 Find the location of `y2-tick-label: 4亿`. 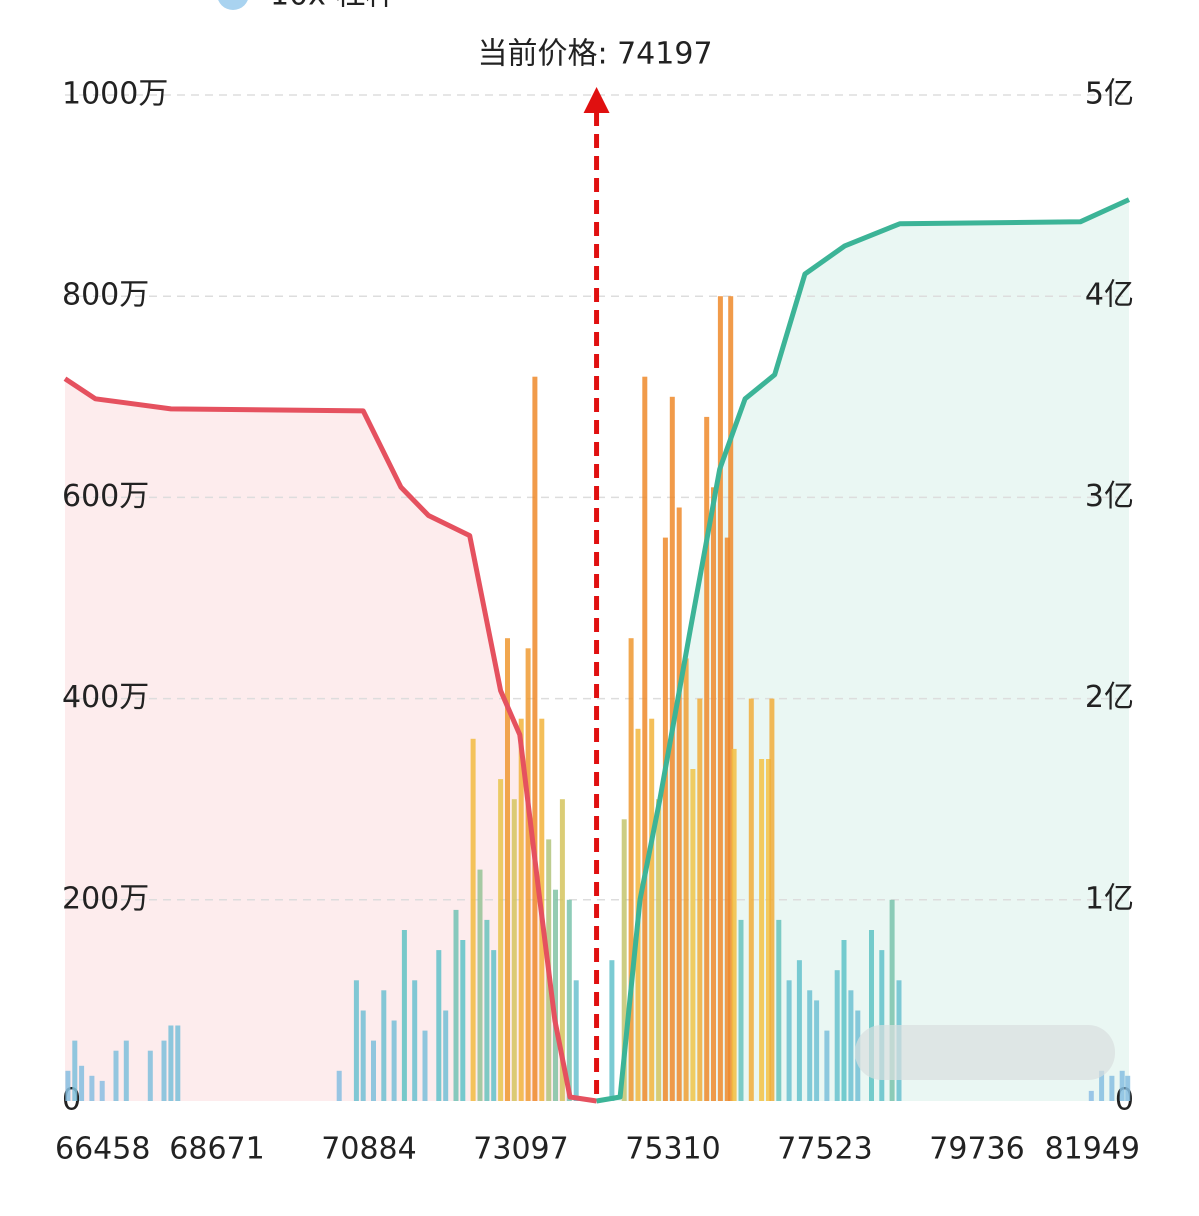

y2-tick-label: 4亿 is located at coordinates (1109, 295).